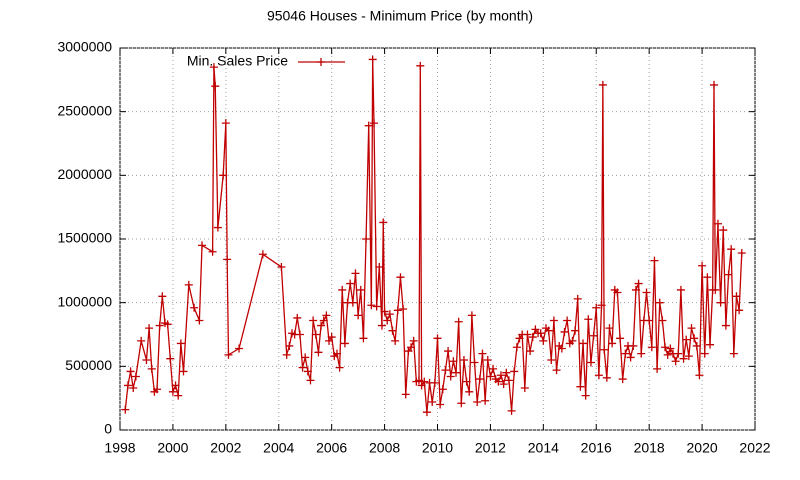 This screenshot has height=480, width=800. Describe the element at coordinates (331, 448) in the screenshot. I see `x-tick-label: 2006` at that location.